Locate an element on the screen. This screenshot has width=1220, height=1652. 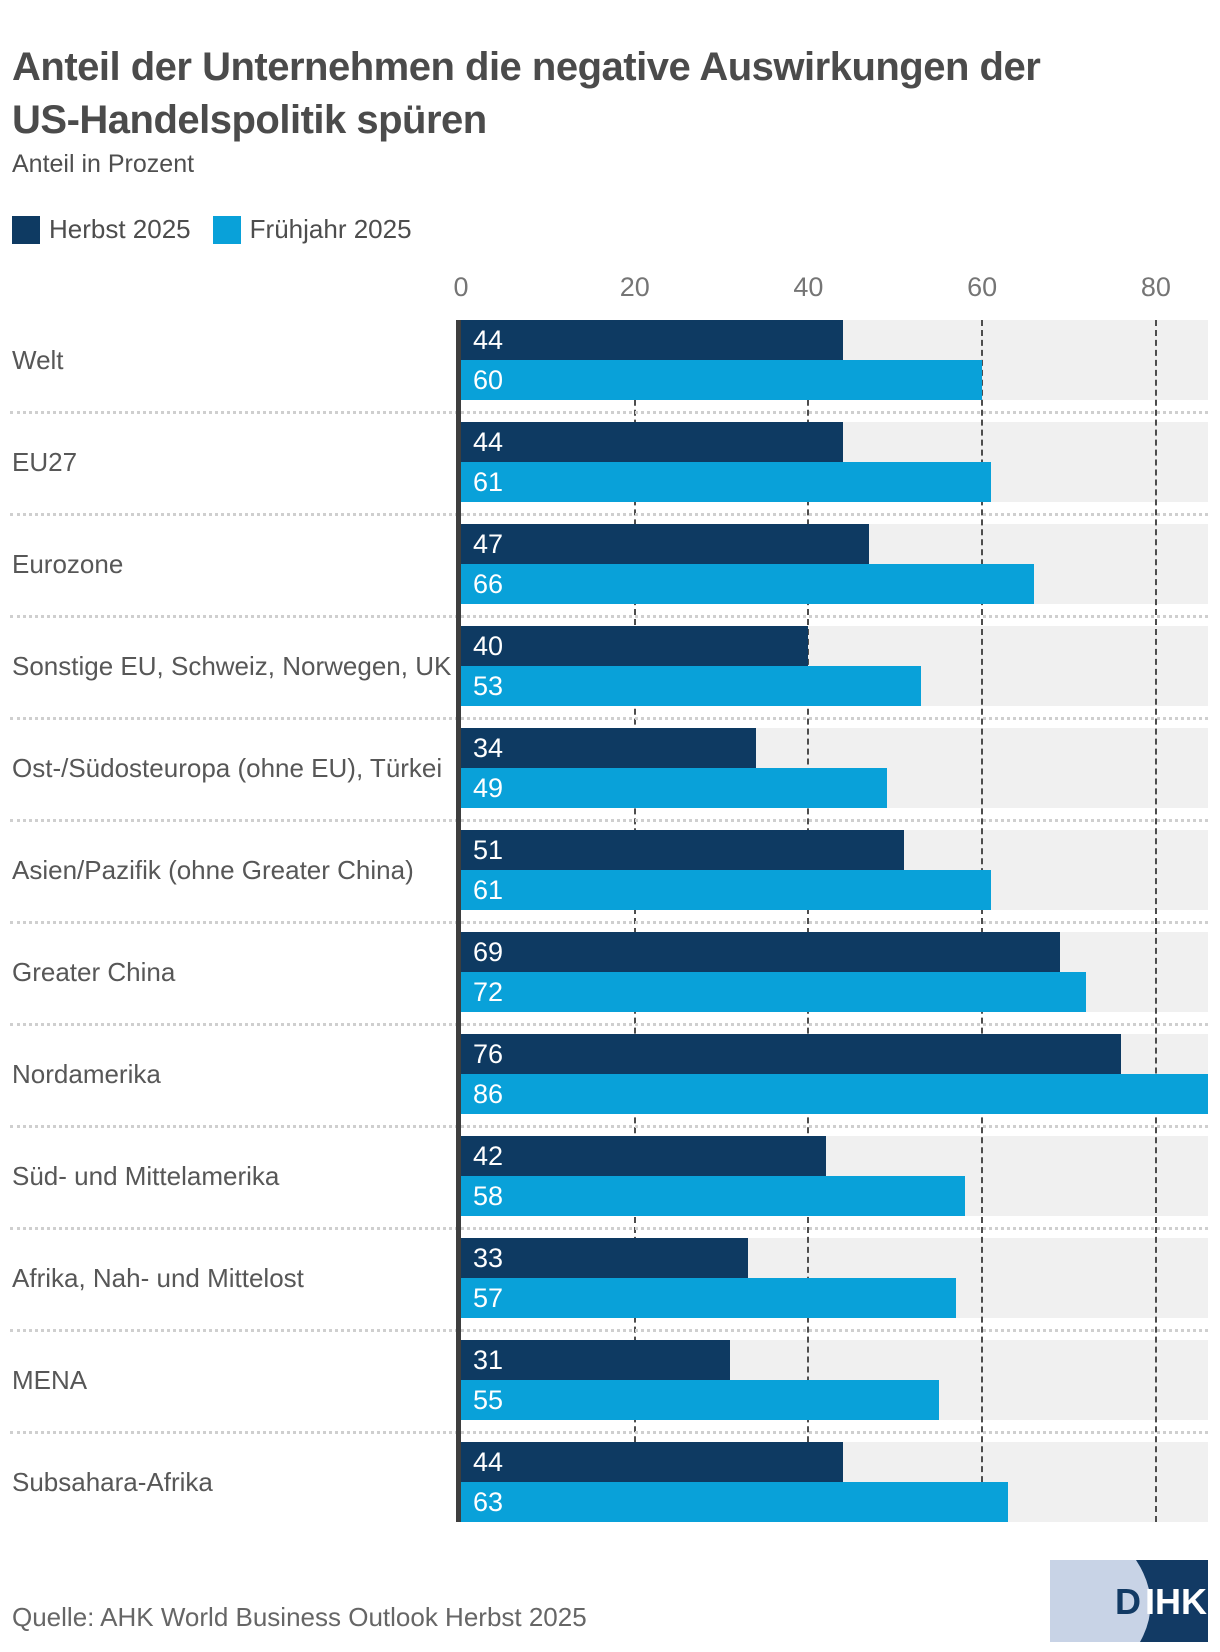
bar-value-label: 42 is located at coordinates (488, 1156).